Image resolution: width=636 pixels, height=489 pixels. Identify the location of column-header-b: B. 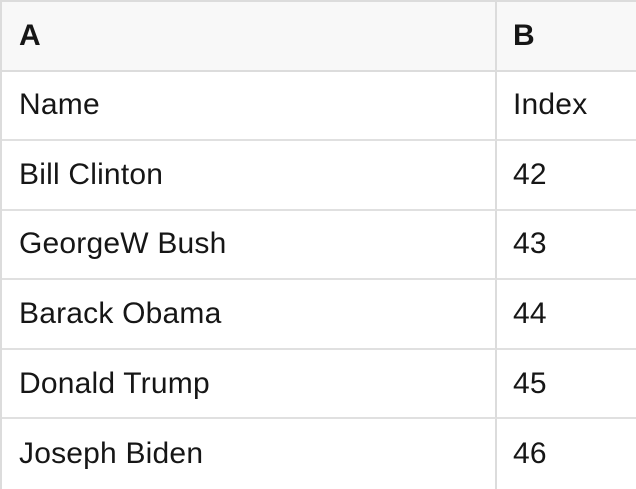
(566, 37).